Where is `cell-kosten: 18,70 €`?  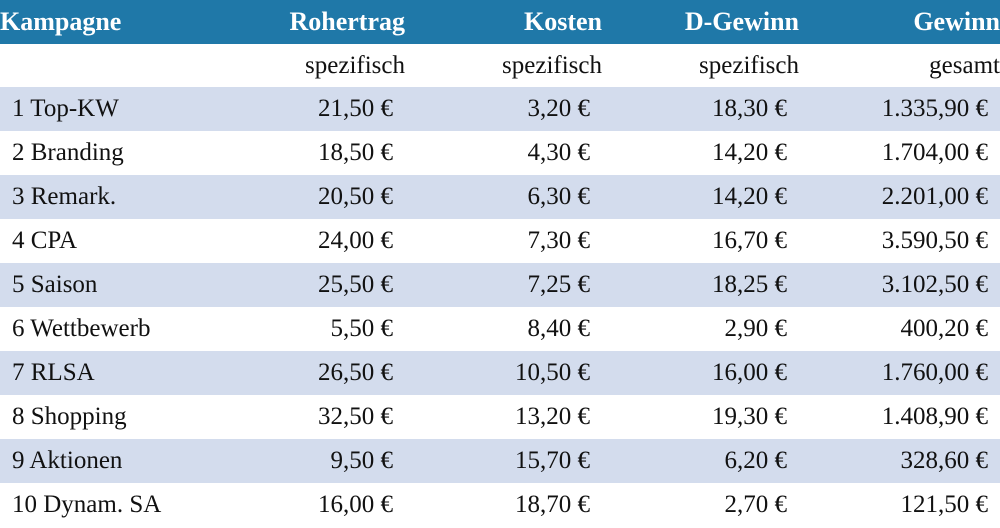 cell-kosten: 18,70 € is located at coordinates (503, 505).